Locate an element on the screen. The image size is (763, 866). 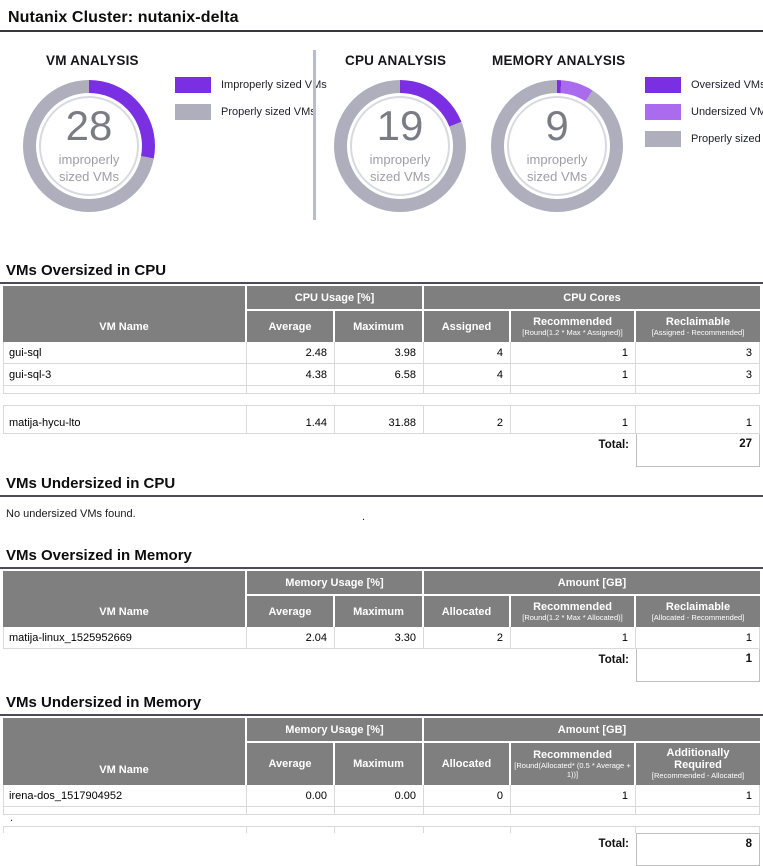
section-heading: VMs Oversized in CPU is located at coordinates (86, 270).